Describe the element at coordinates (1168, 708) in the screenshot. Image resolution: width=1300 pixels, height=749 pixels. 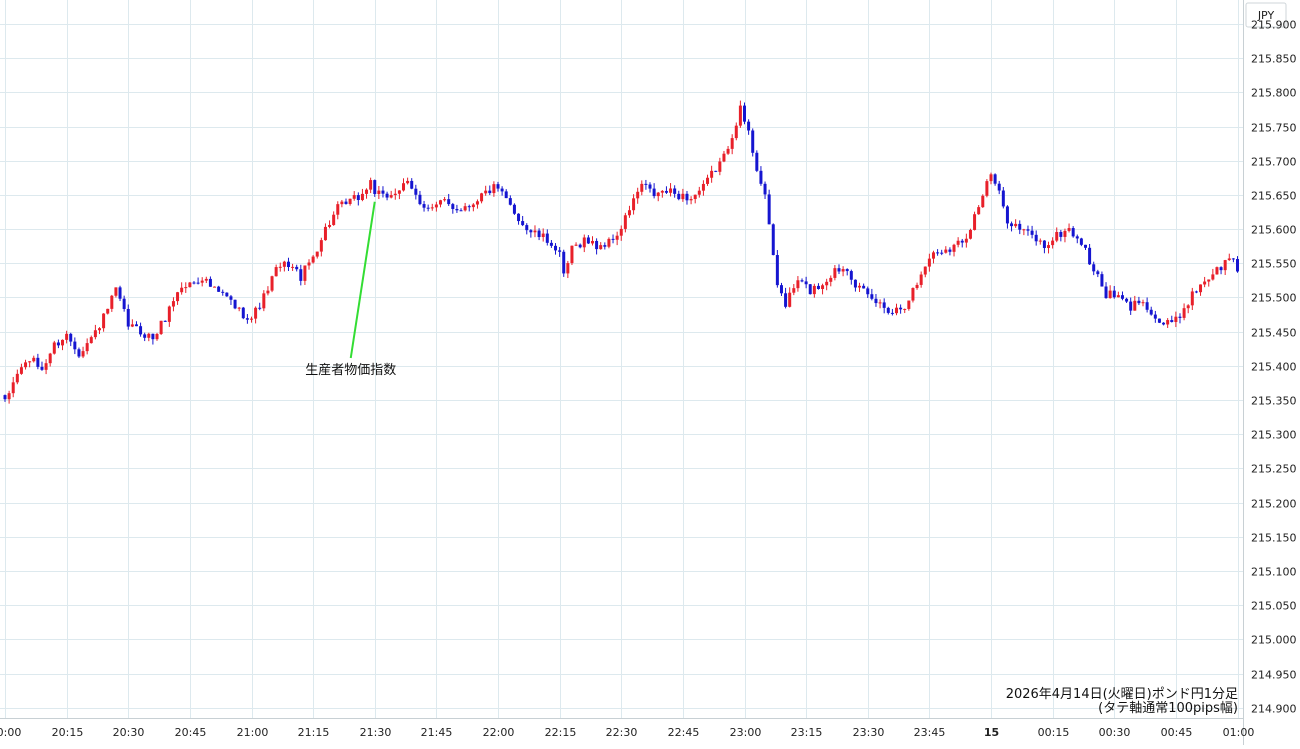
I see `chart-caption-line2: (タテ軸通常100pips幅)` at that location.